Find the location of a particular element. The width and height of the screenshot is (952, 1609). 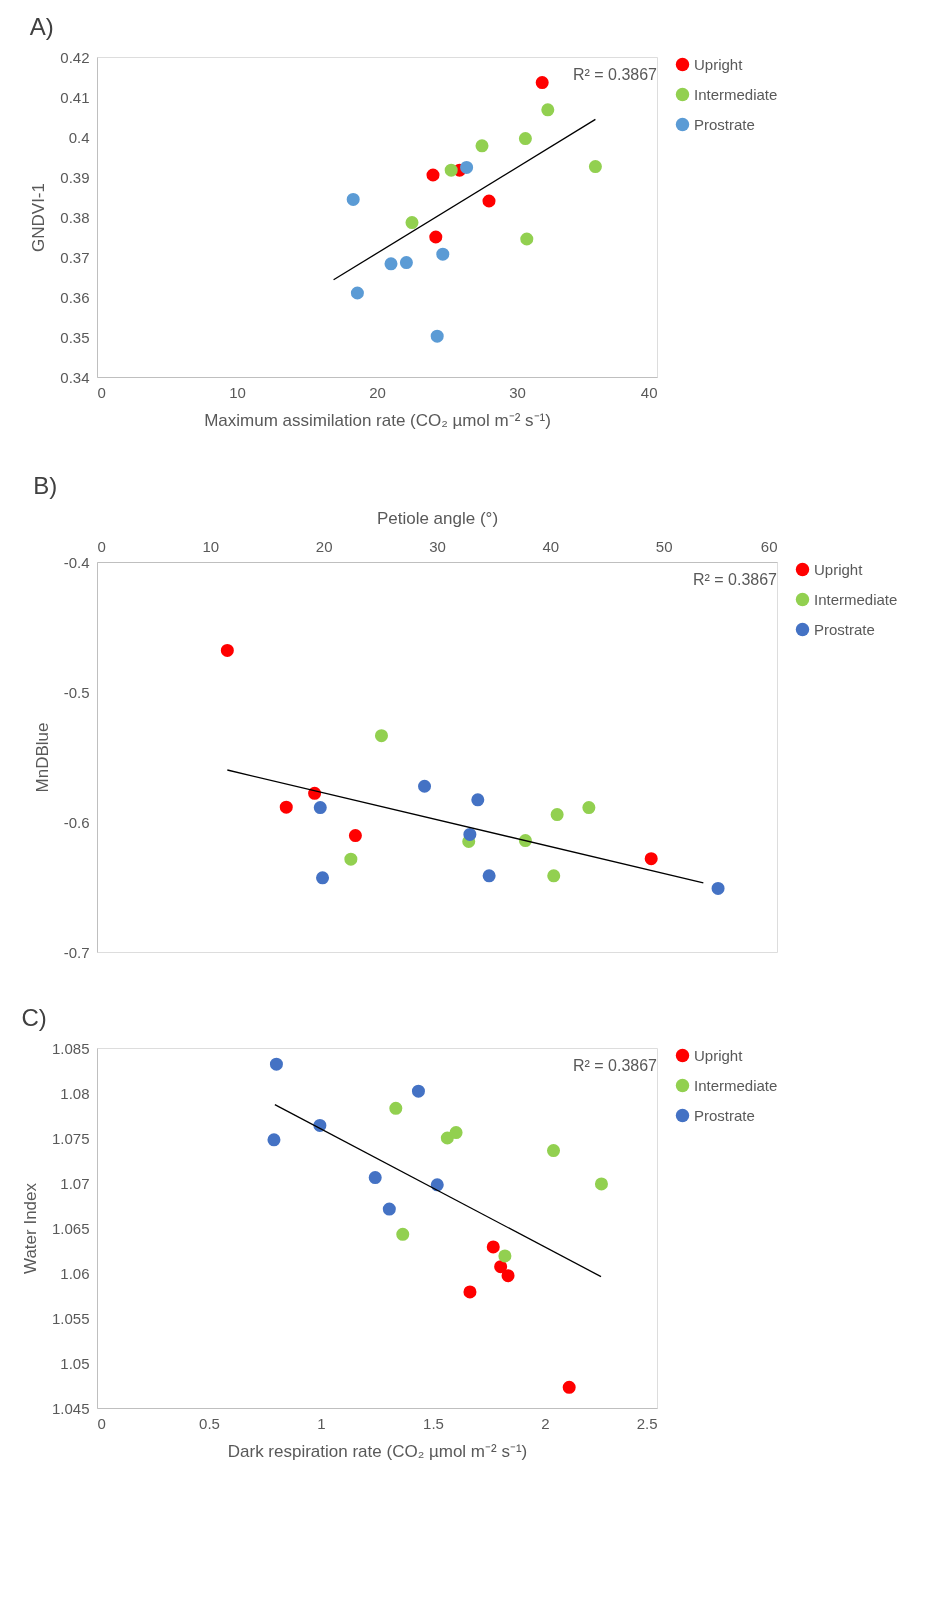

y-tick-label: 0.37 is located at coordinates (75, 257).